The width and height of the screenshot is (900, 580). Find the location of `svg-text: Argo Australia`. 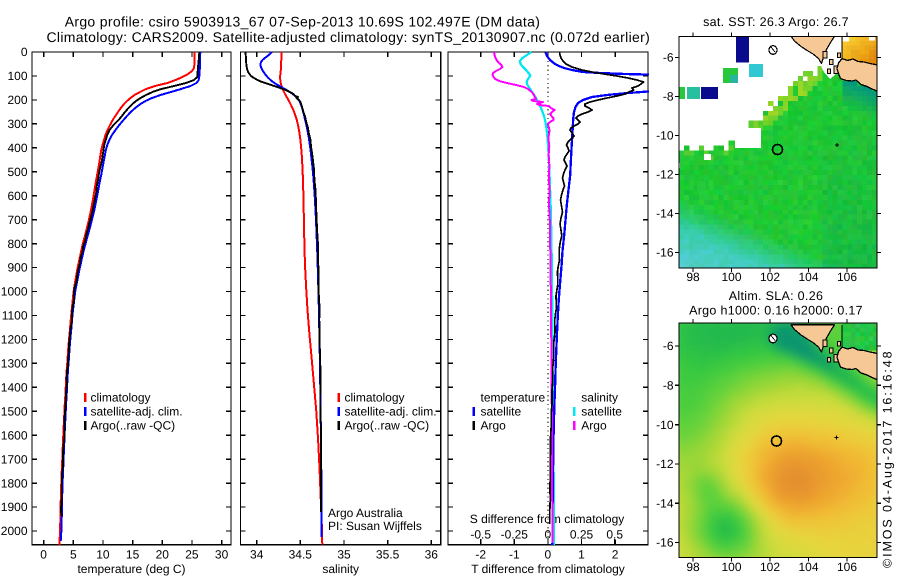

svg-text: Argo Australia is located at coordinates (365, 513).